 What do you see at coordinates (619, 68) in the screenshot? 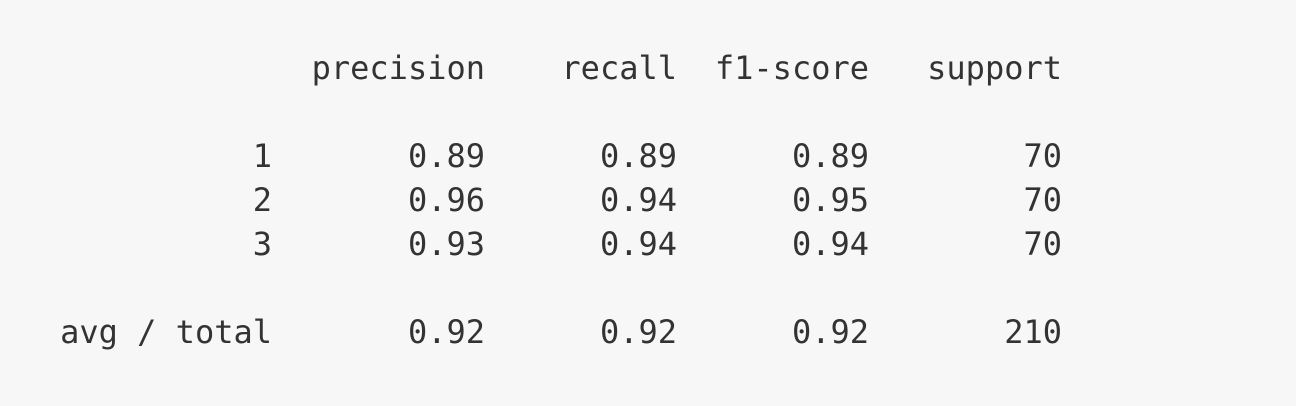
I see `header-recall: recall` at bounding box center [619, 68].